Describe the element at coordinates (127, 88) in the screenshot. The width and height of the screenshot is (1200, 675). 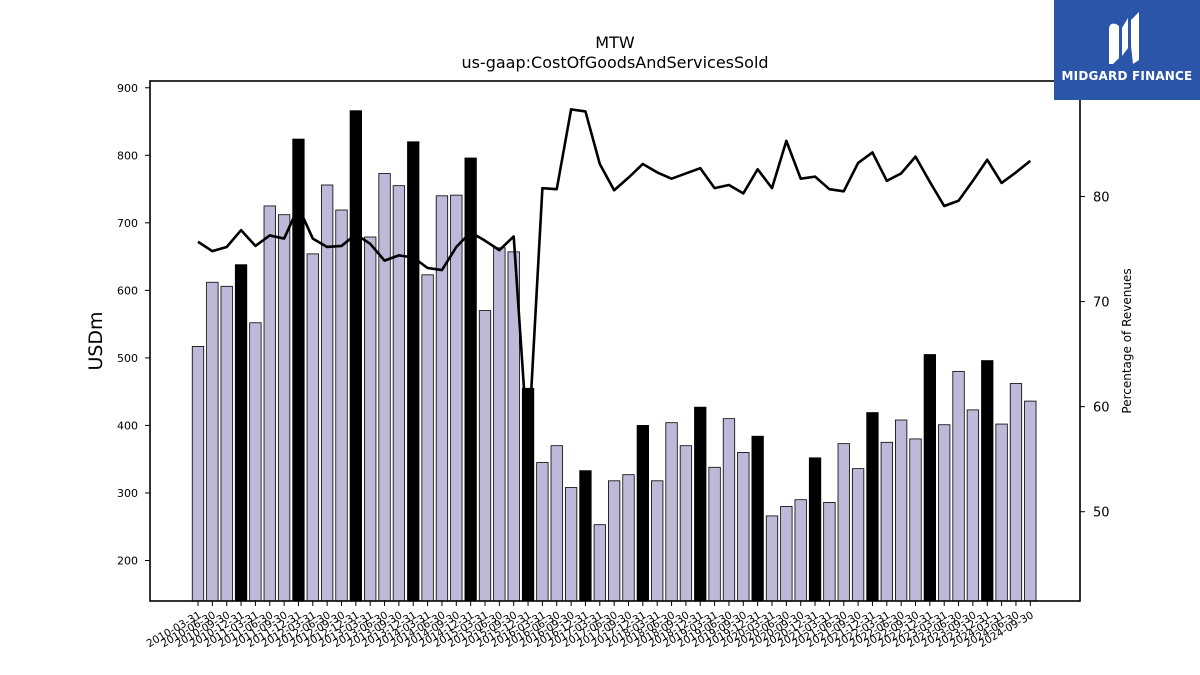
I see `y-tick-label: 900` at that location.